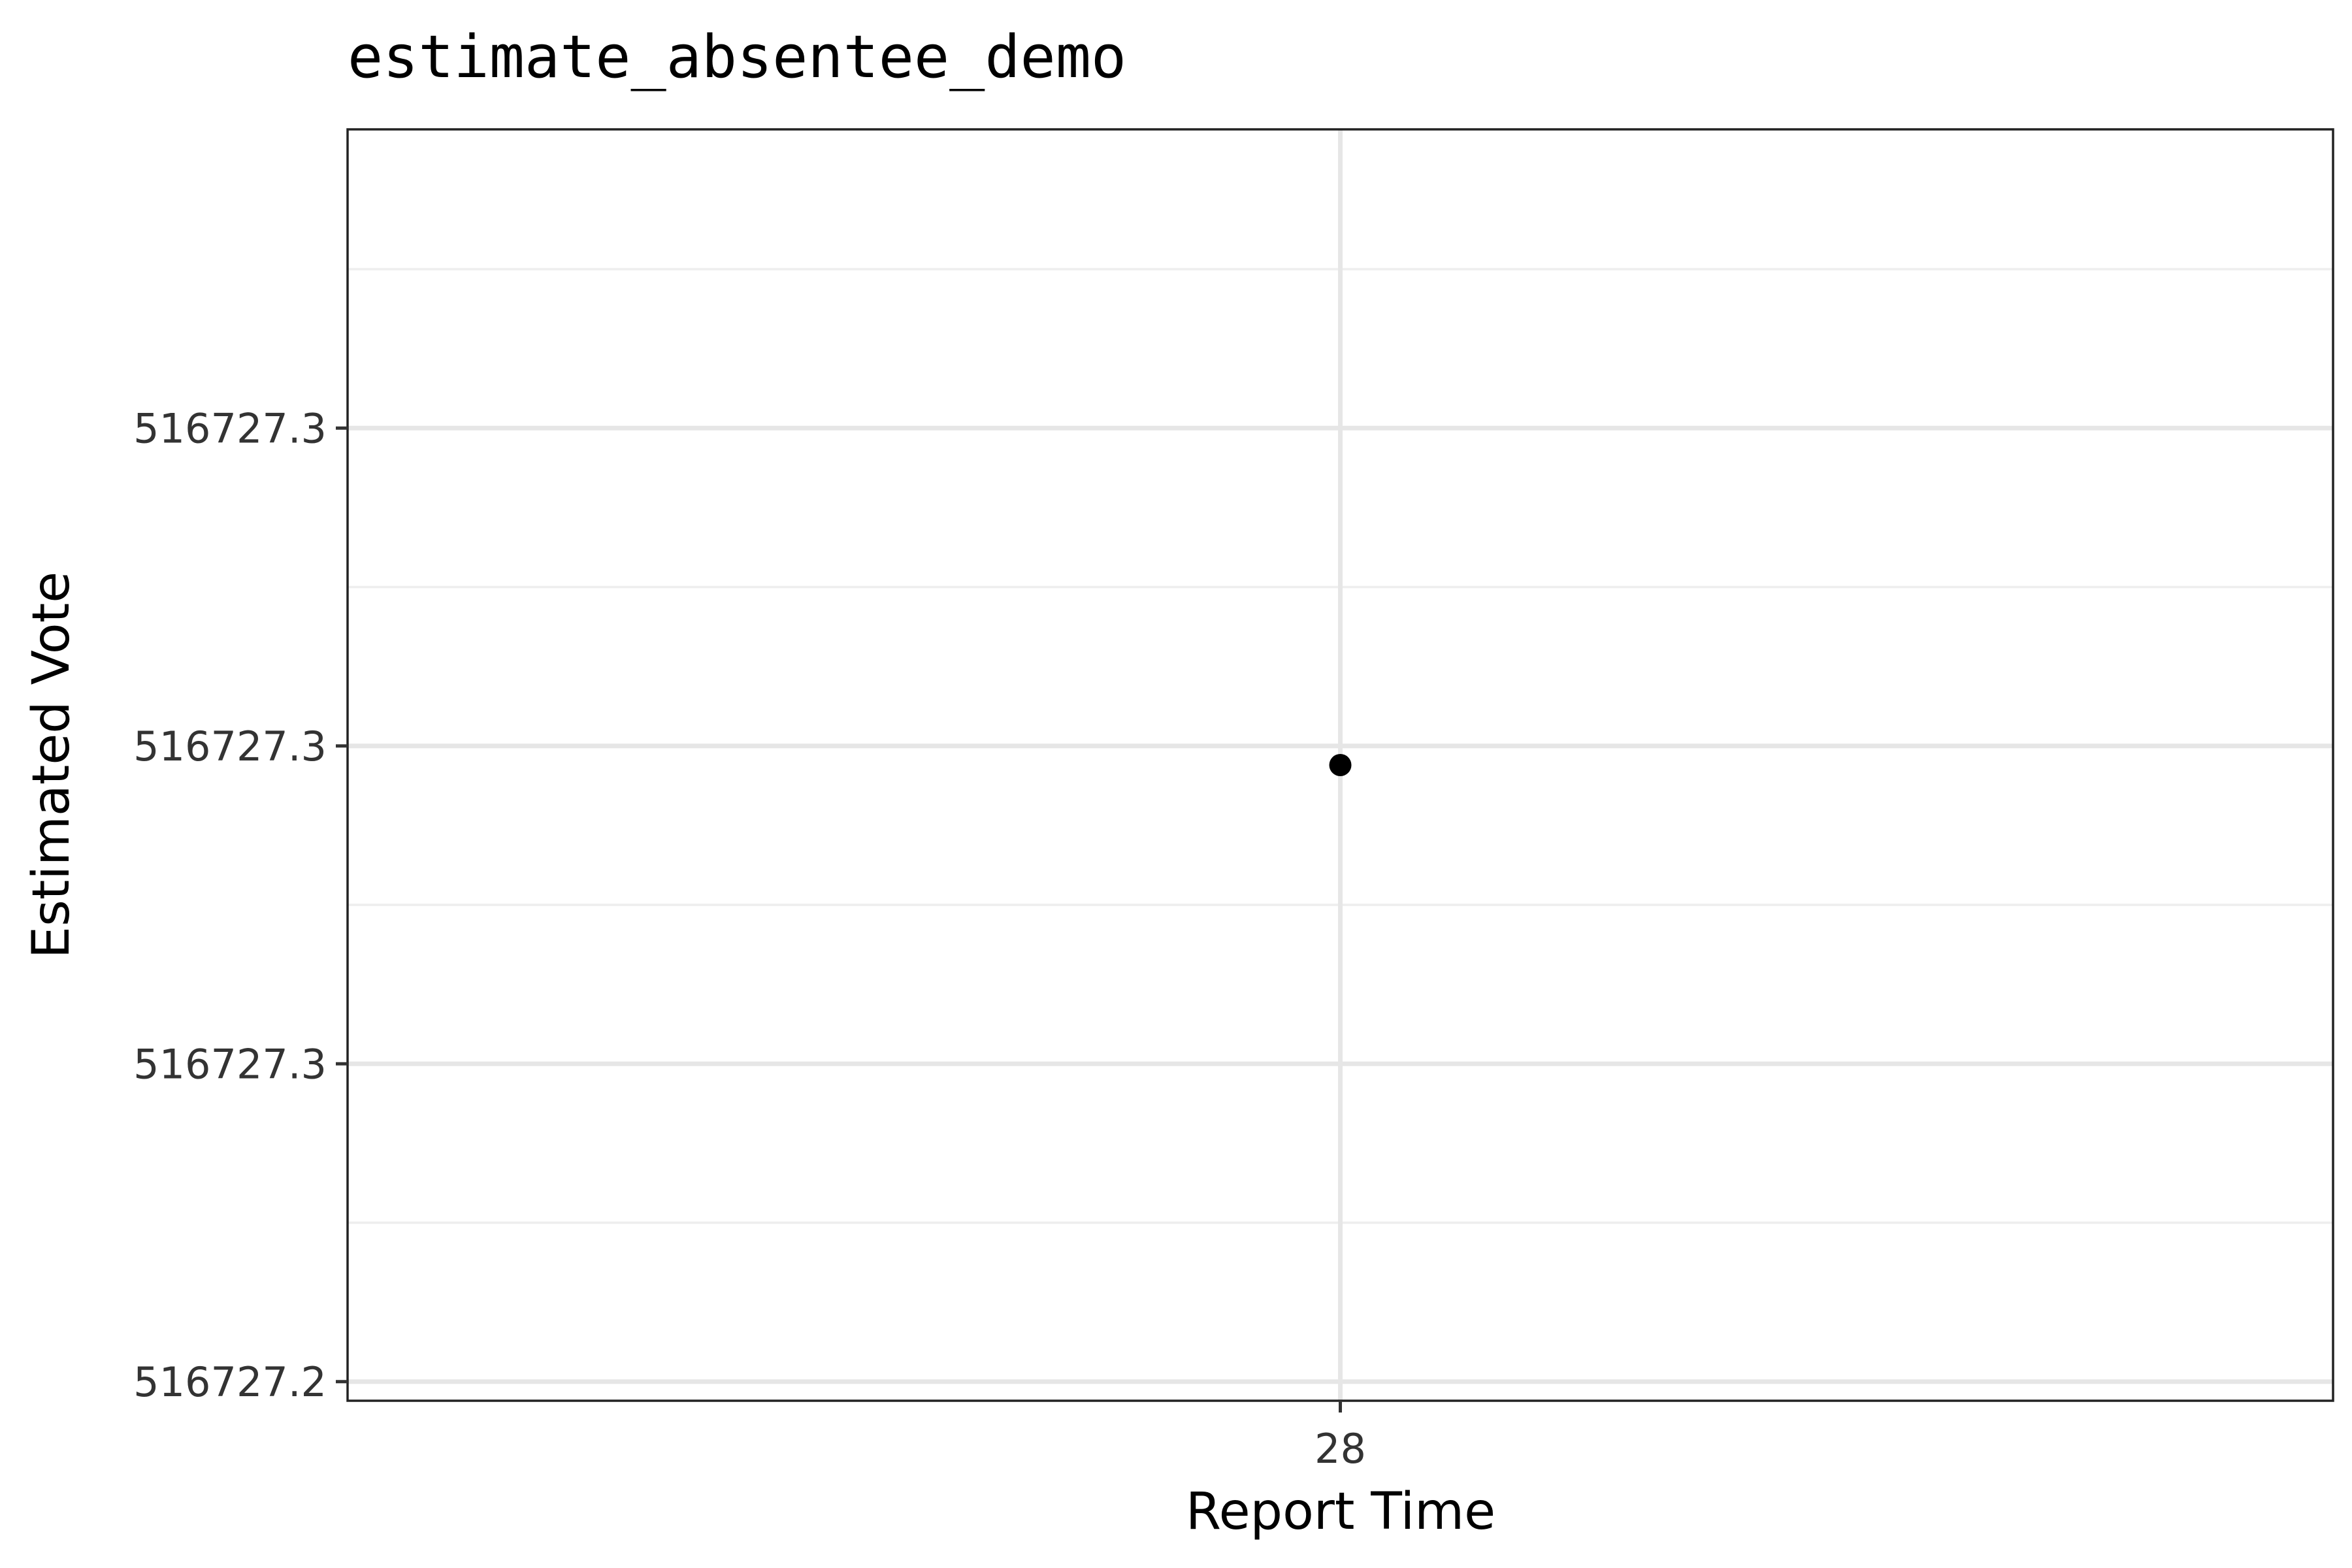 The height and width of the screenshot is (1568, 2352). I want to click on data-points, so click(1340, 765).